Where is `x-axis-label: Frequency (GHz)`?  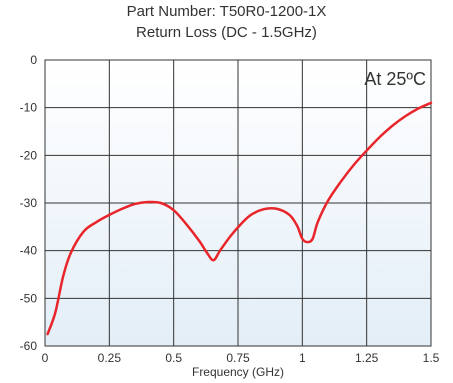 x-axis-label: Frequency (GHz) is located at coordinates (238, 372).